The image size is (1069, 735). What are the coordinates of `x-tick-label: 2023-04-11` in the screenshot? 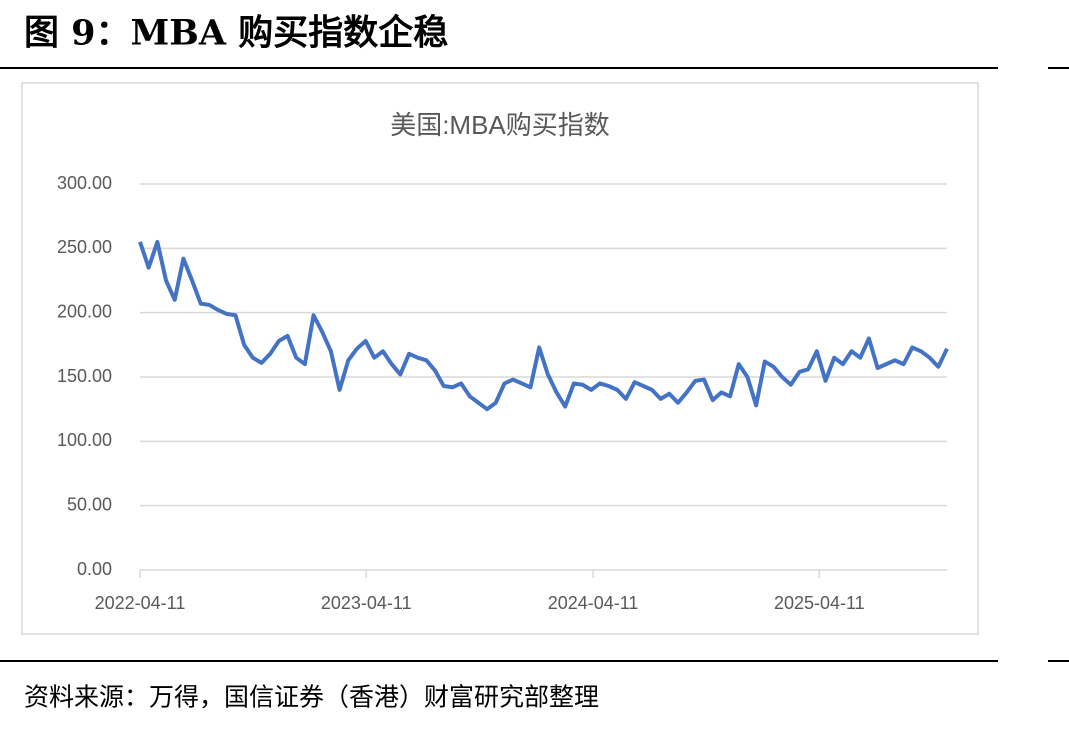 It's located at (366, 603).